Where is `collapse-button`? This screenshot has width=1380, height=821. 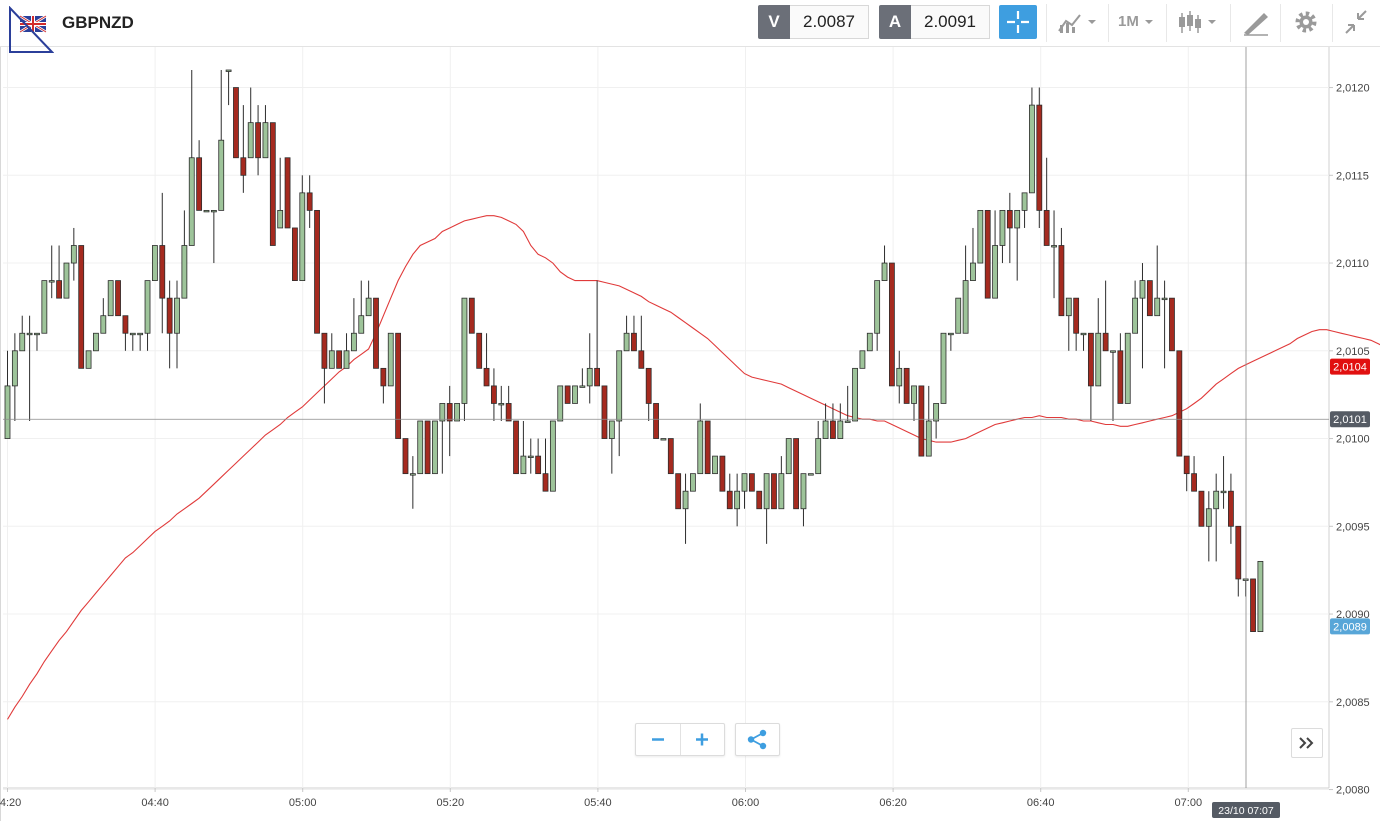
collapse-button is located at coordinates (1357, 22).